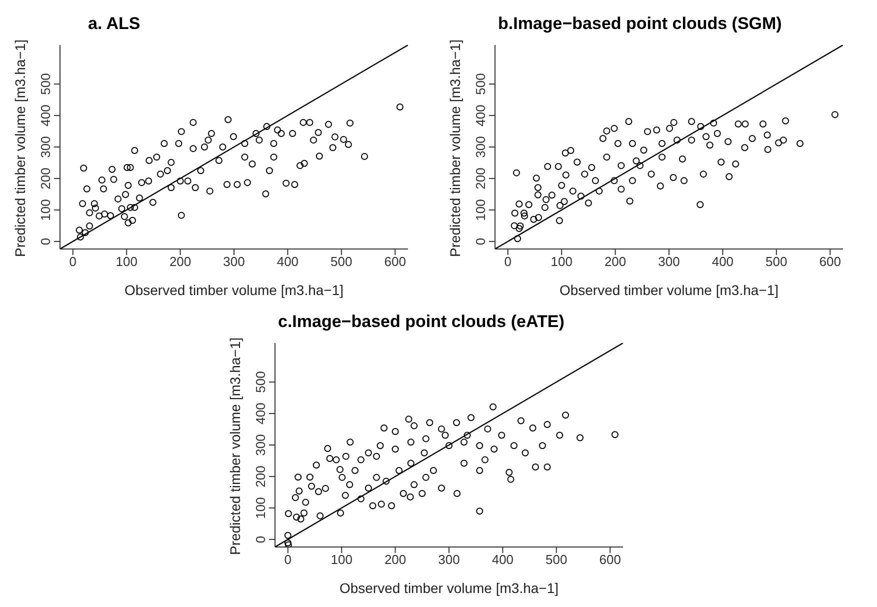 This screenshot has height=607, width=877. I want to click on chart-title: a. ALS, so click(114, 24).